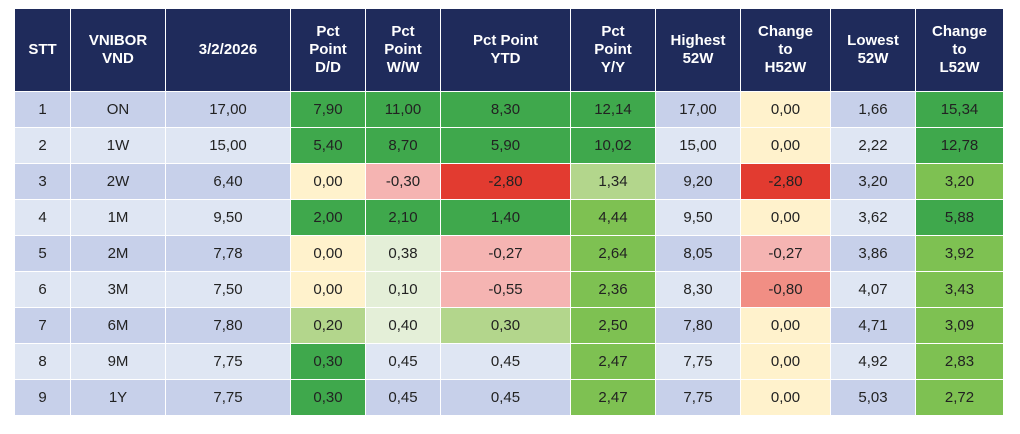 This screenshot has width=1020, height=434. What do you see at coordinates (873, 253) in the screenshot?
I see `table-cell: 3,86` at bounding box center [873, 253].